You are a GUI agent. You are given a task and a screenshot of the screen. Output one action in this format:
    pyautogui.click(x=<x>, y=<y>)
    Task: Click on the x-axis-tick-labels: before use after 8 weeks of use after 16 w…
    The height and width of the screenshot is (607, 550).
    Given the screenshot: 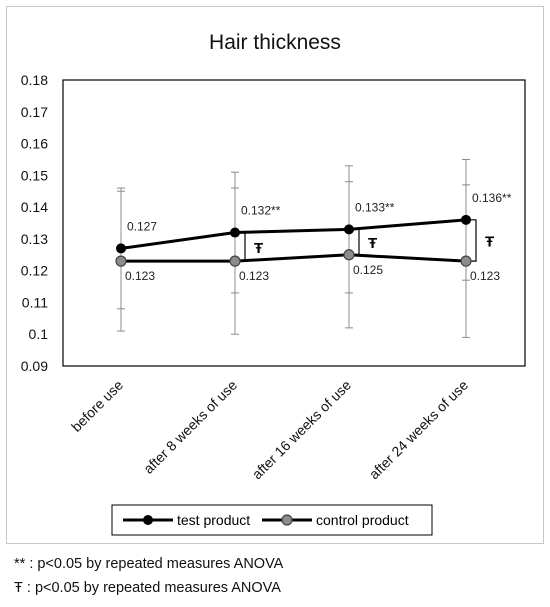 What is the action you would take?
    pyautogui.click(x=269, y=430)
    